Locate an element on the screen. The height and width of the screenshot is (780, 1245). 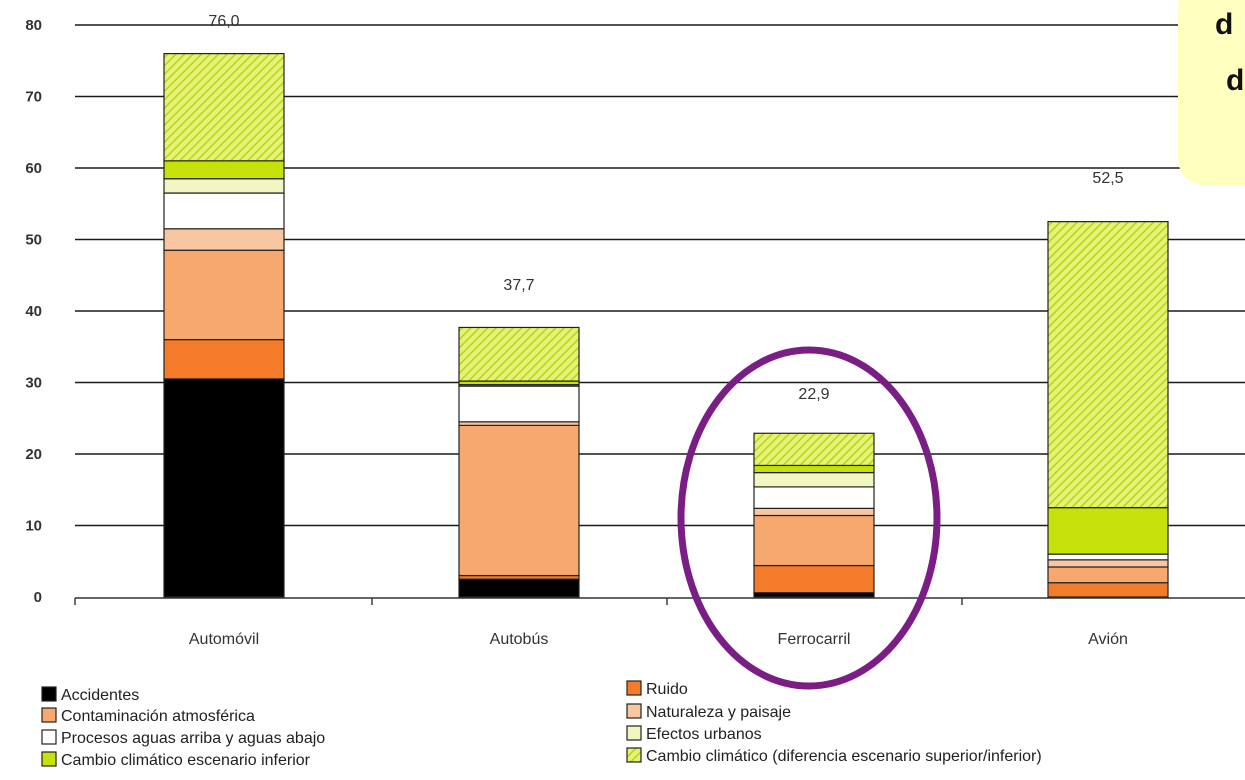
callout-background is located at coordinates (1211, 92).